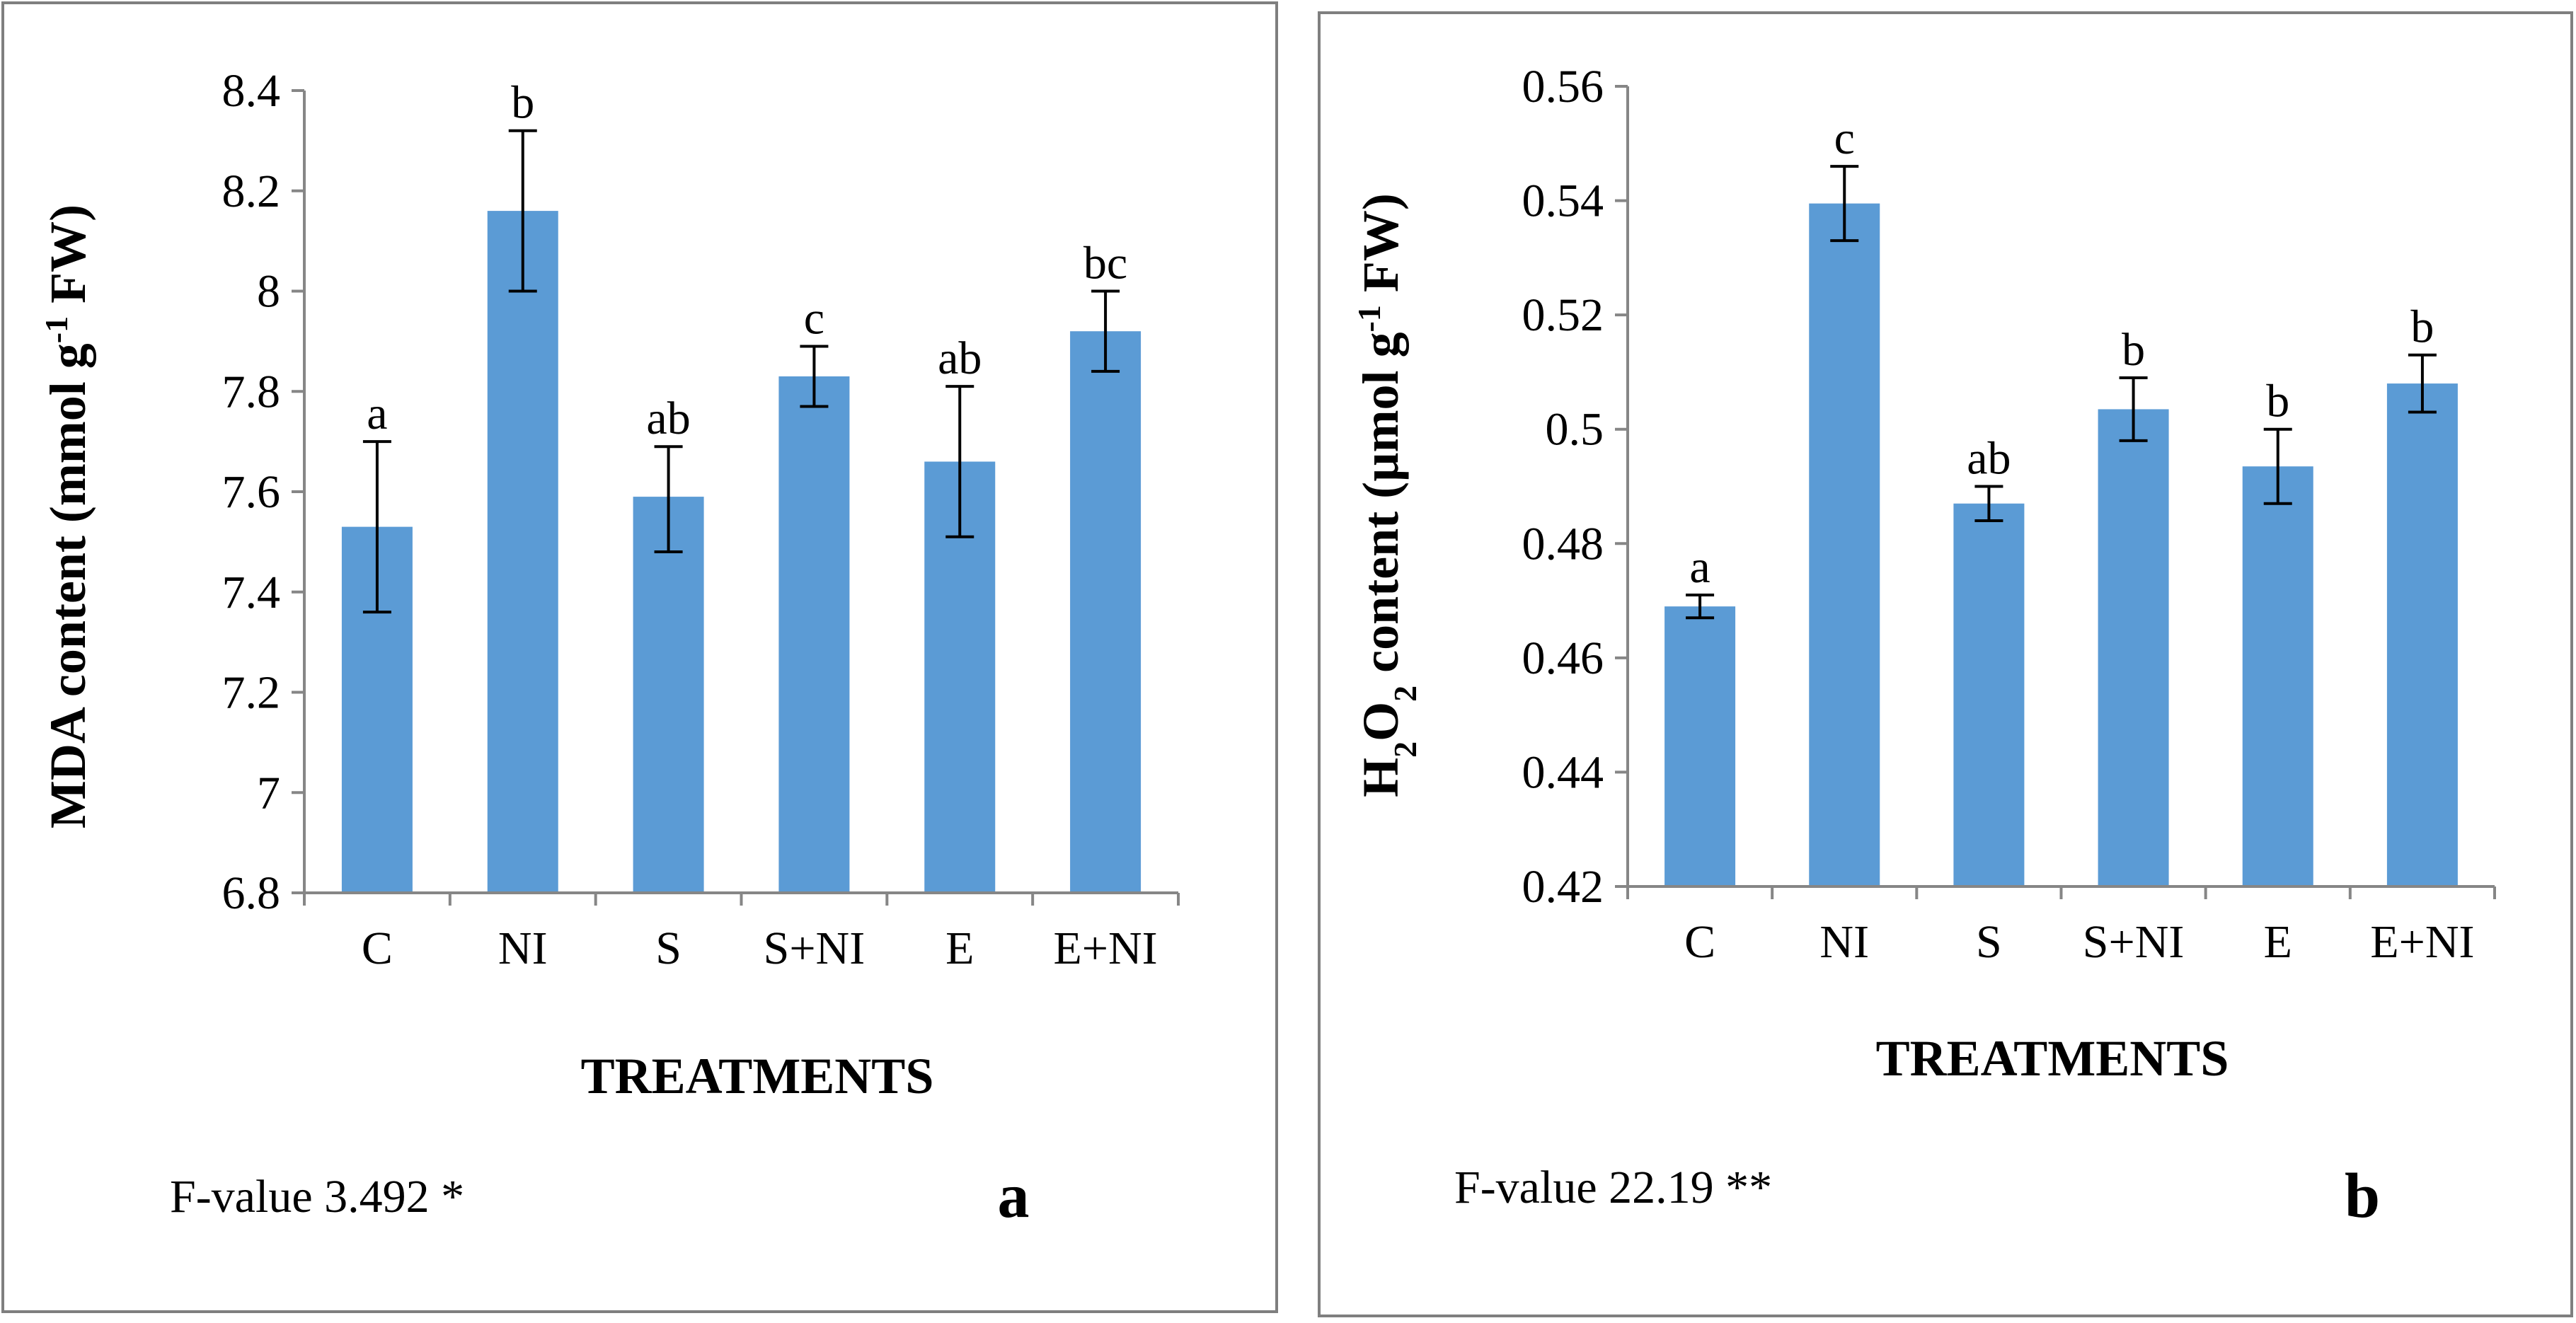 Image resolution: width=2576 pixels, height=1323 pixels. I want to click on panel-a-ylabel: MDA content (mmol g-1 FW), so click(68, 516).